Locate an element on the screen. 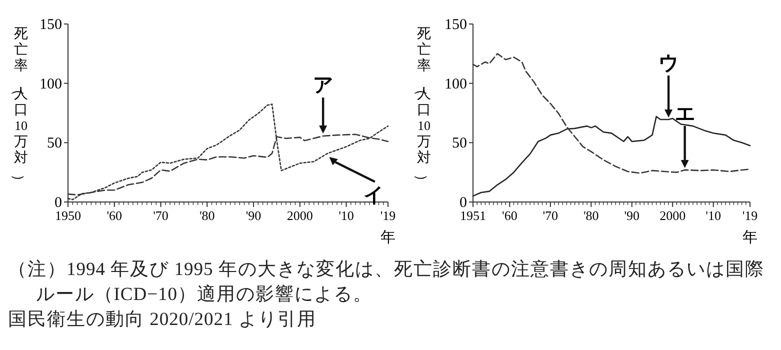 The width and height of the screenshot is (781, 350). x-tick-label: 1951 is located at coordinates (473, 215).